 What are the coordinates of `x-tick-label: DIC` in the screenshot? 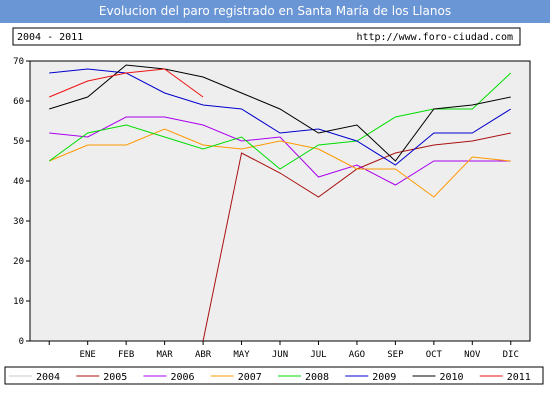 It's located at (511, 355).